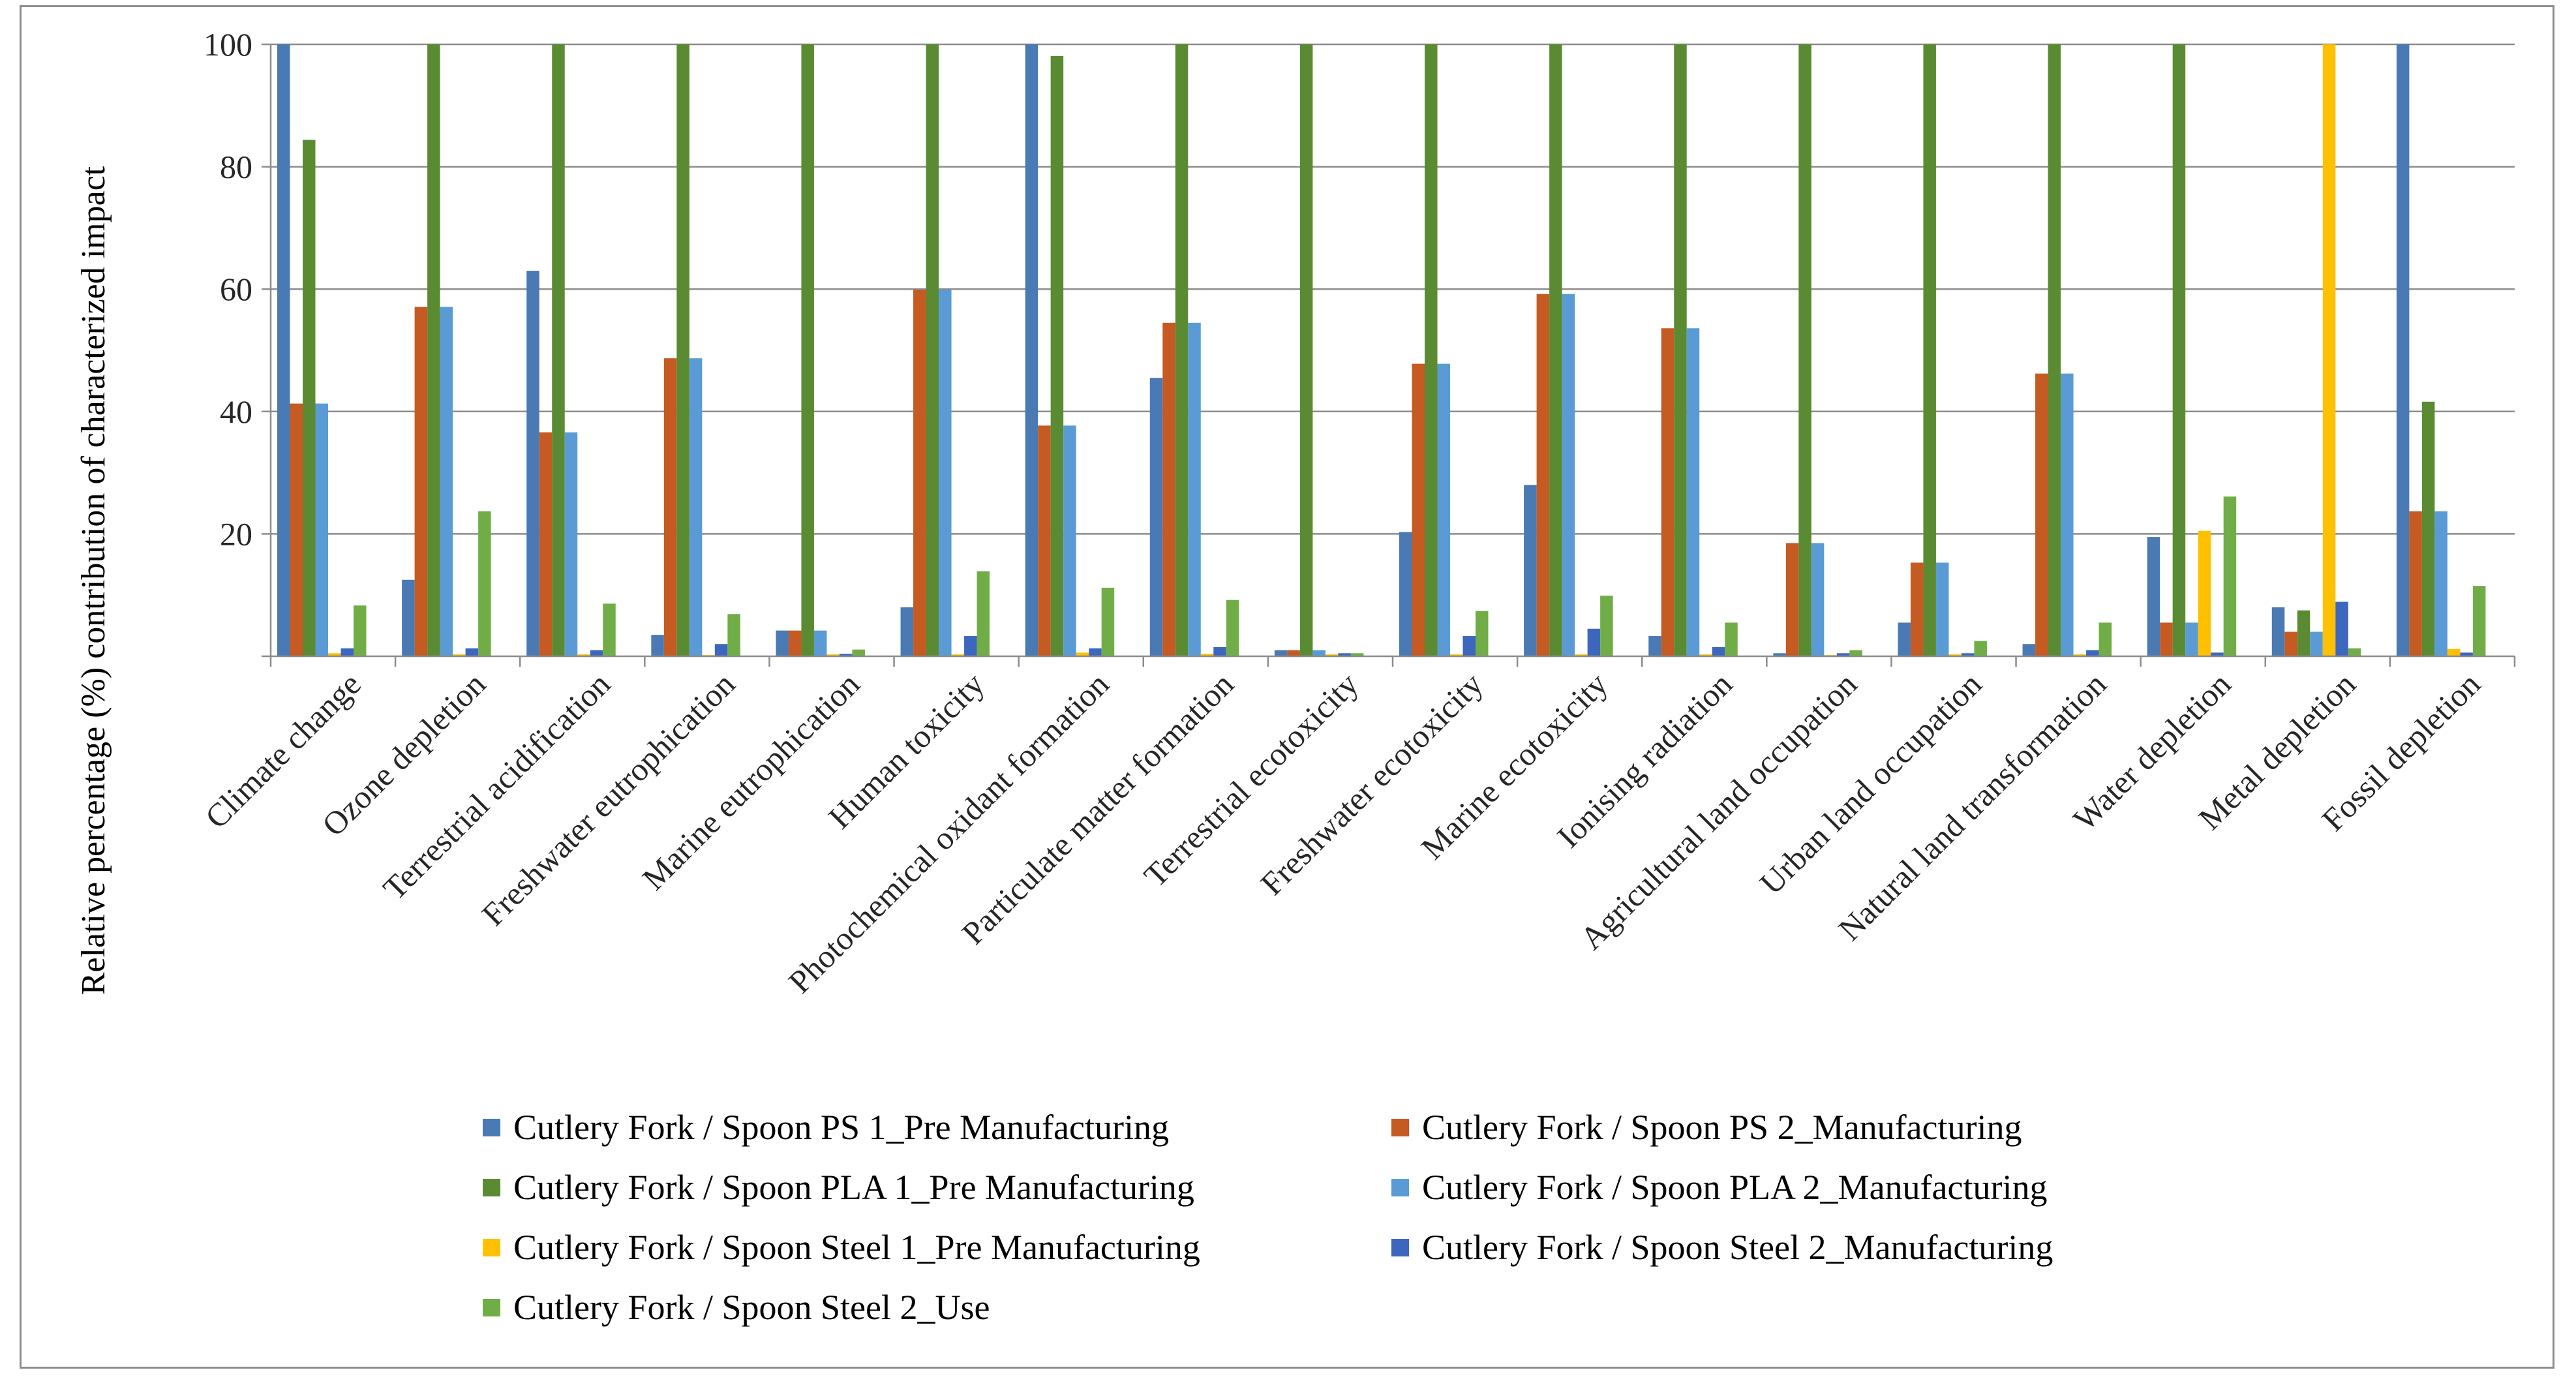  I want to click on legend-label: Cutlery Fork / Spoon Steel 2_Use, so click(751, 1307).